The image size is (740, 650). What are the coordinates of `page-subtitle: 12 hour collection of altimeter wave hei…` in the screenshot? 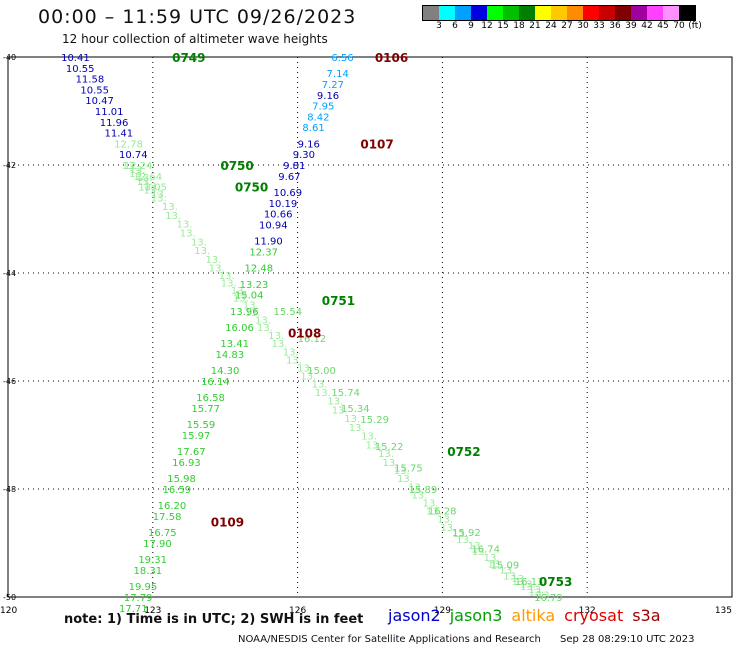 It's located at (195, 39).